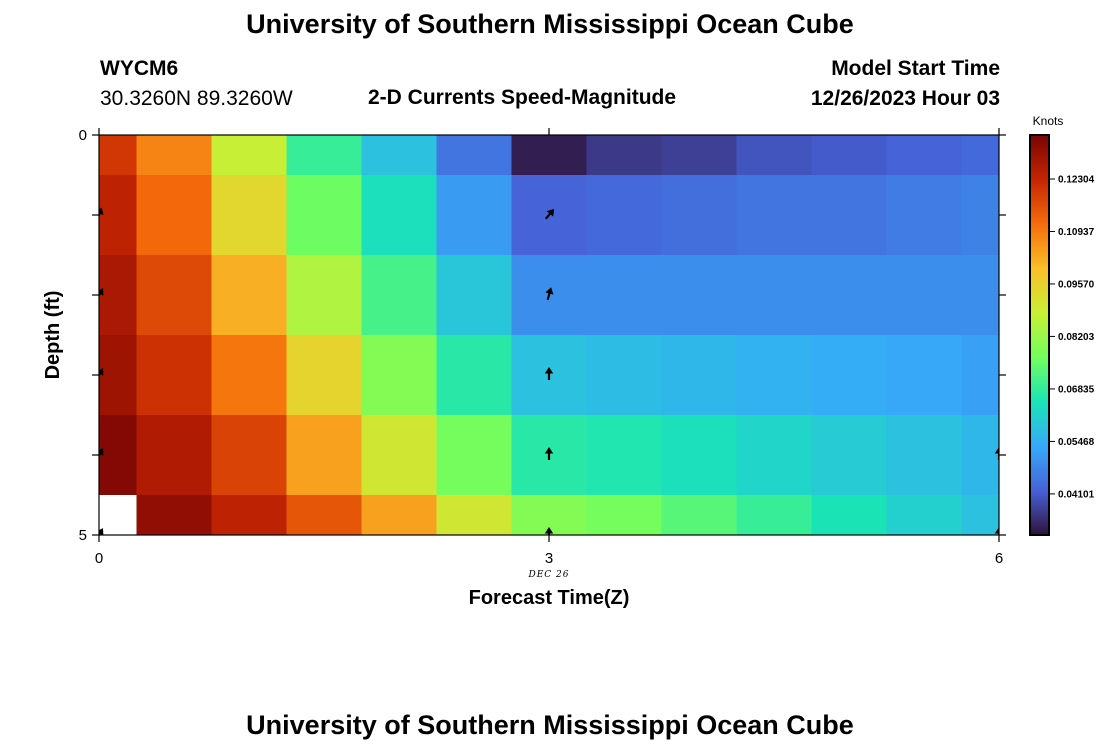  Describe the element at coordinates (1039, 335) in the screenshot. I see `colorbar-scale` at that location.